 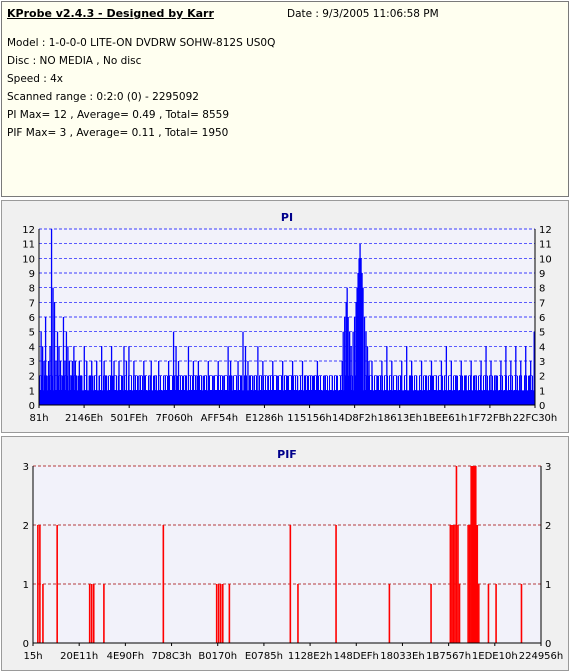 What do you see at coordinates (79, 656) in the screenshot?
I see `pif-xtick-label: 20E11h` at bounding box center [79, 656].